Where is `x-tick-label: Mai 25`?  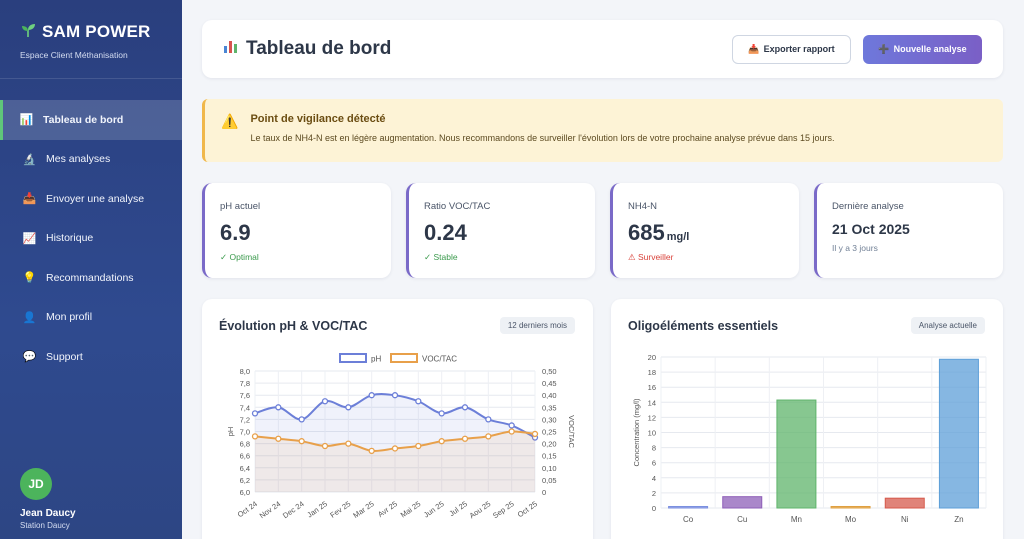
x-tick-label: Mai 25 is located at coordinates (411, 509).